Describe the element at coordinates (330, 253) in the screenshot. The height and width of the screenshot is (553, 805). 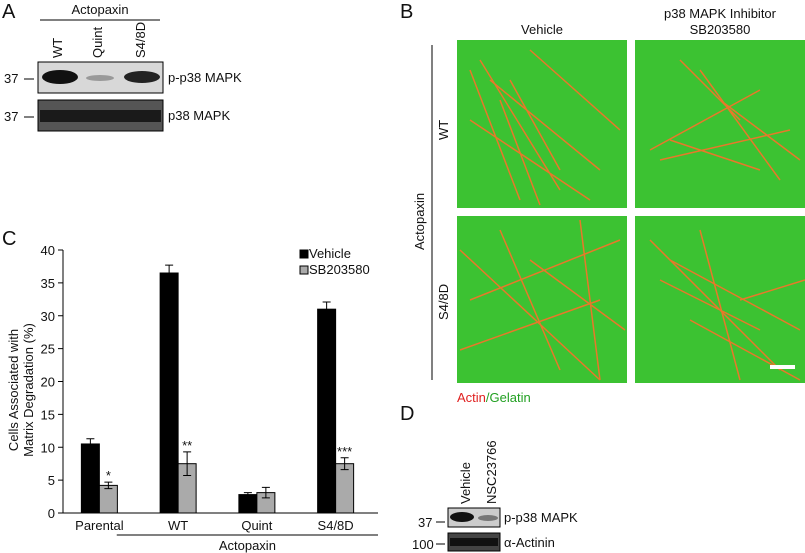
I see `legend-label: Vehicle` at that location.